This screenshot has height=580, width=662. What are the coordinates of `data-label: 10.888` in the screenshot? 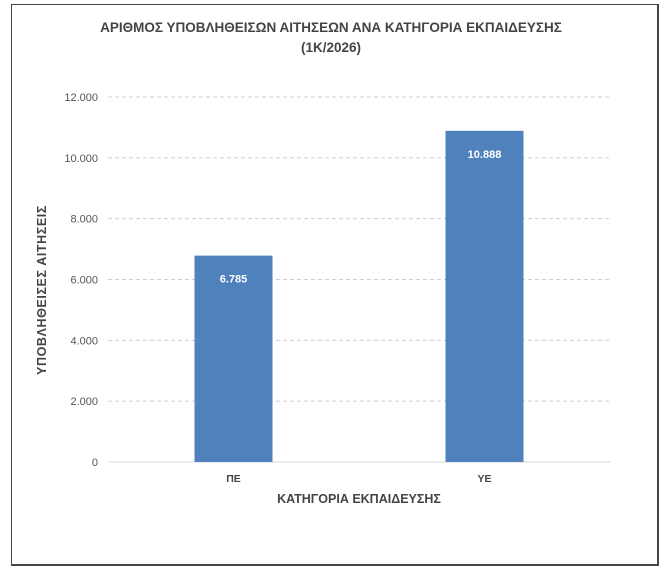 It's located at (485, 155).